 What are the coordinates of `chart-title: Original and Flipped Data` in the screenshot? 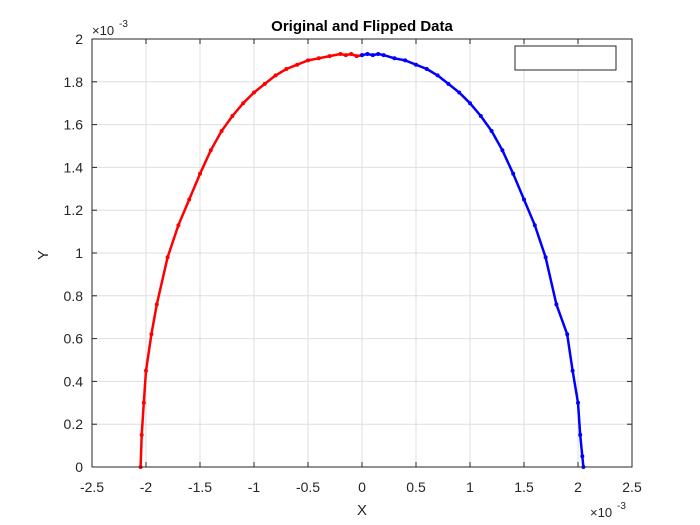 It's located at (362, 26).